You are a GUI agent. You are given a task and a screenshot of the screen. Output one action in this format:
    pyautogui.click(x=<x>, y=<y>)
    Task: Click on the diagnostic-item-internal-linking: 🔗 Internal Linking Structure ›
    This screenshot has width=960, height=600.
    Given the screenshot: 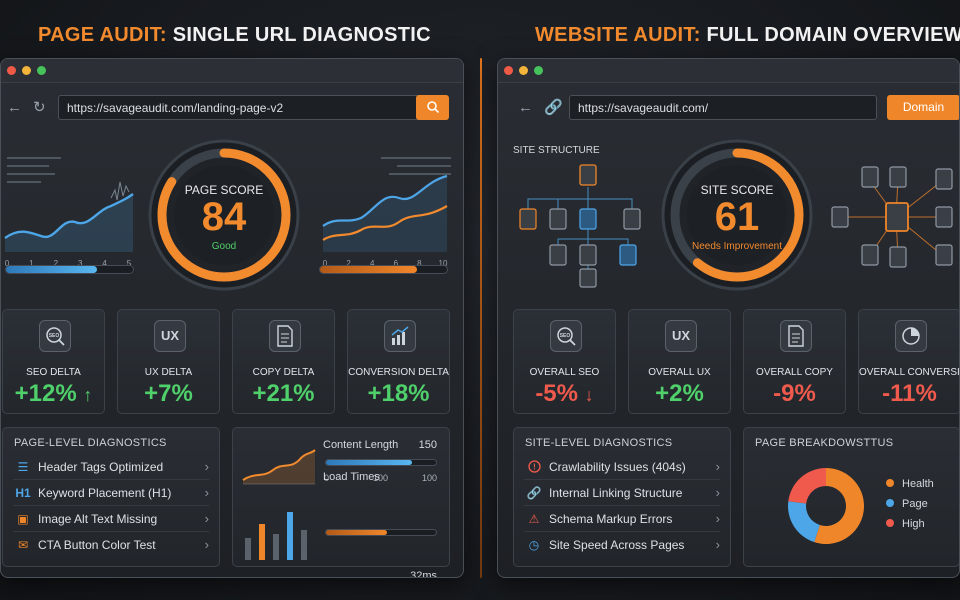 What is the action you would take?
    pyautogui.click(x=622, y=493)
    